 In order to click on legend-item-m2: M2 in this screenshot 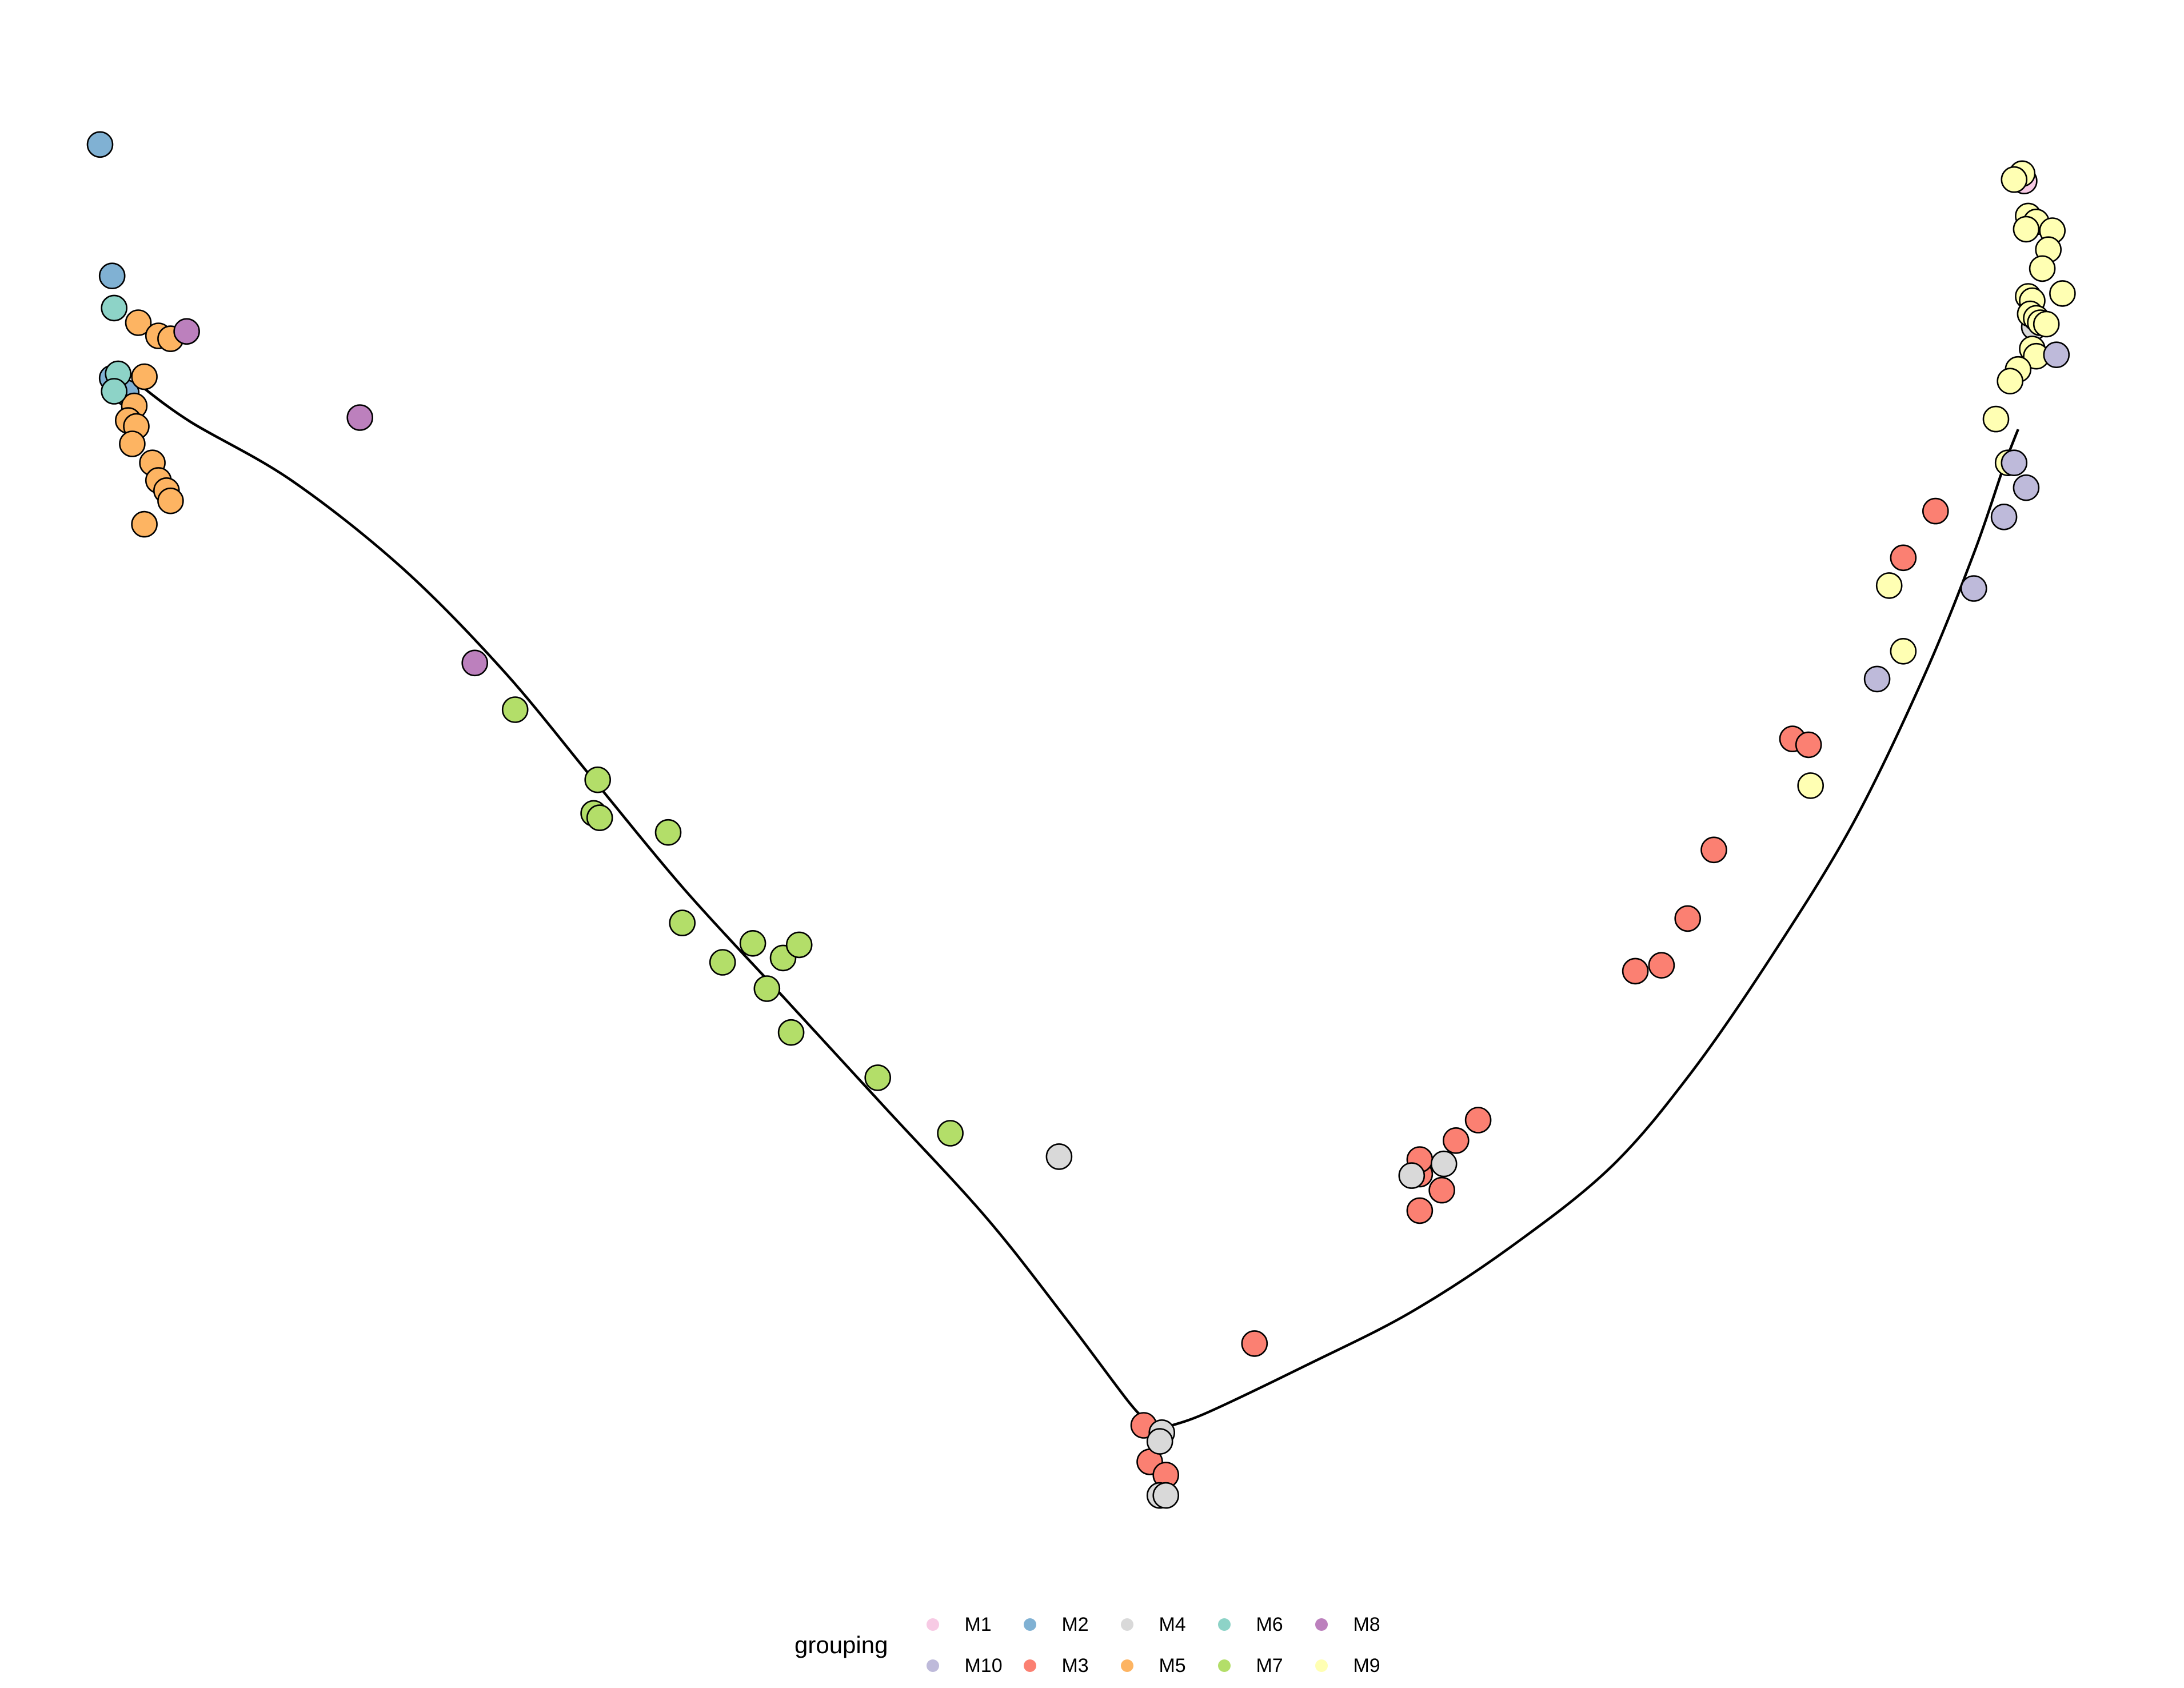, I will do `click(1055, 1625)`.